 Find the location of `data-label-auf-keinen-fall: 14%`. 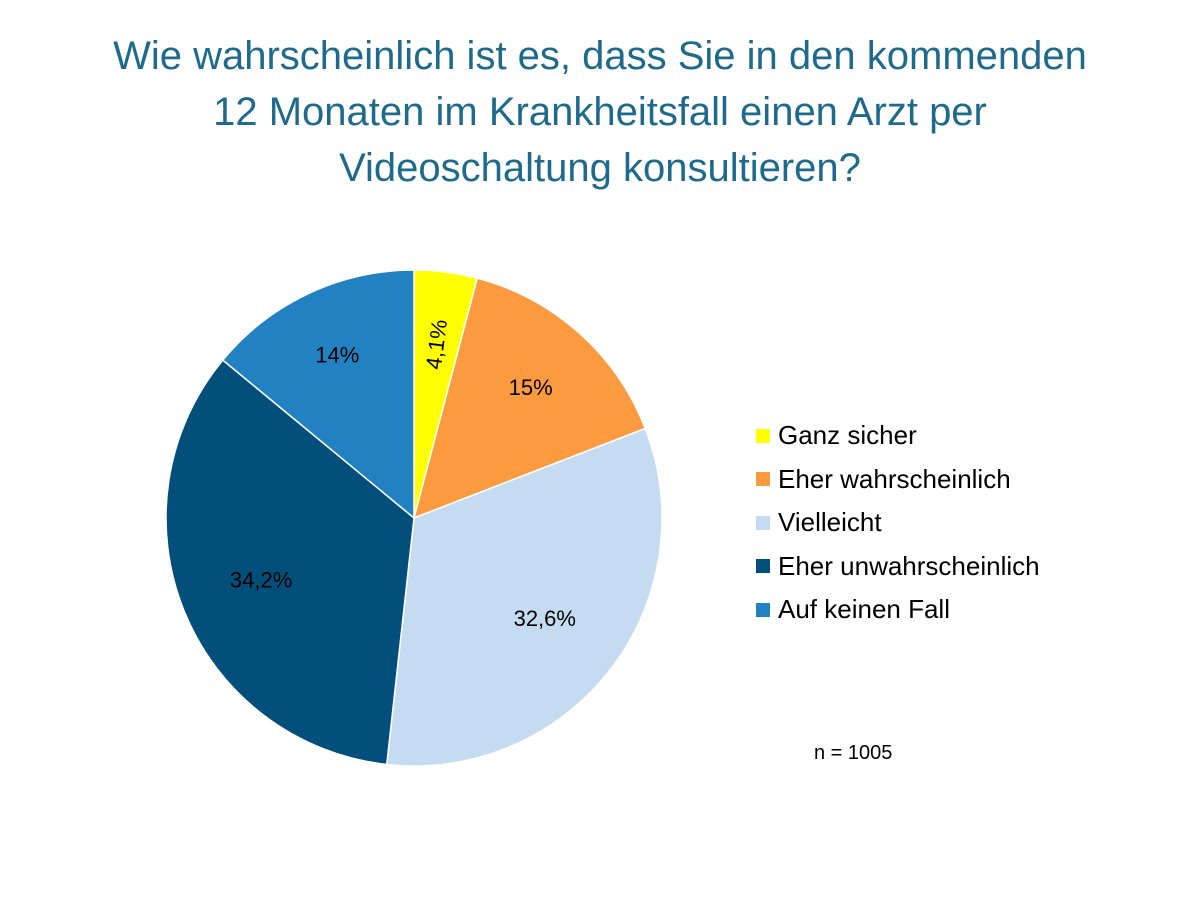

data-label-auf-keinen-fall: 14% is located at coordinates (337, 355).